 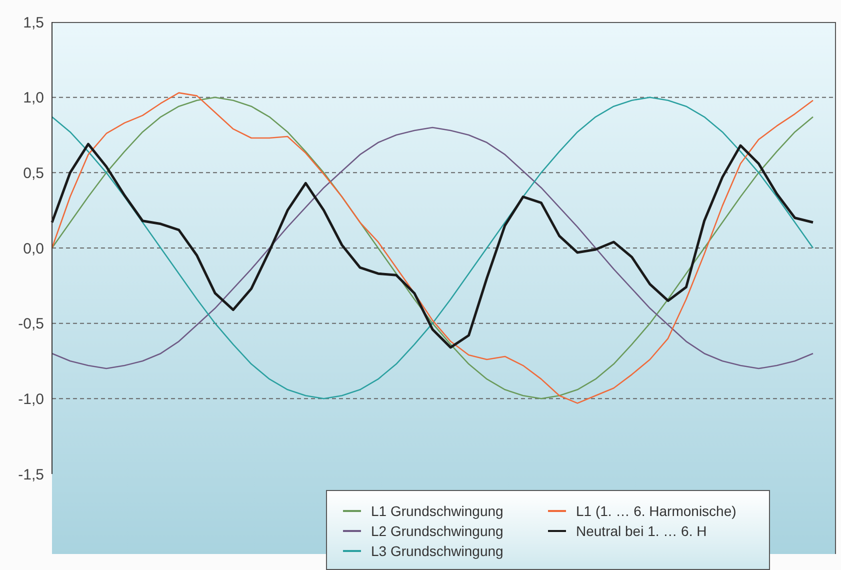 I want to click on legend-label: Neutral bei 1. … 6. H, so click(x=641, y=531).